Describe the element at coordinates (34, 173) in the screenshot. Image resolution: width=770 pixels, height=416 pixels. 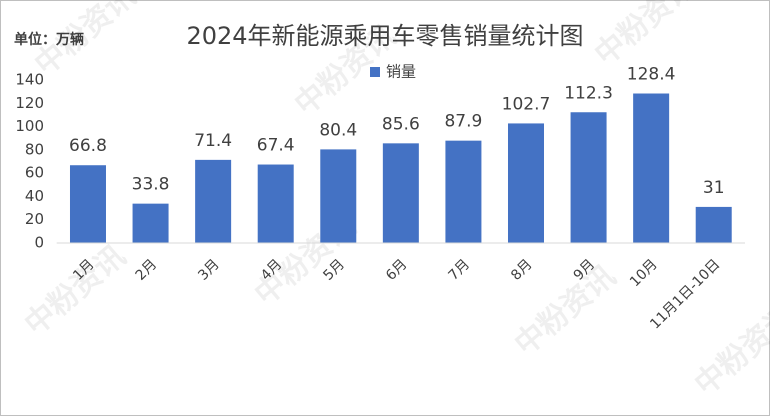
I see `y-tick-label: 60` at that location.